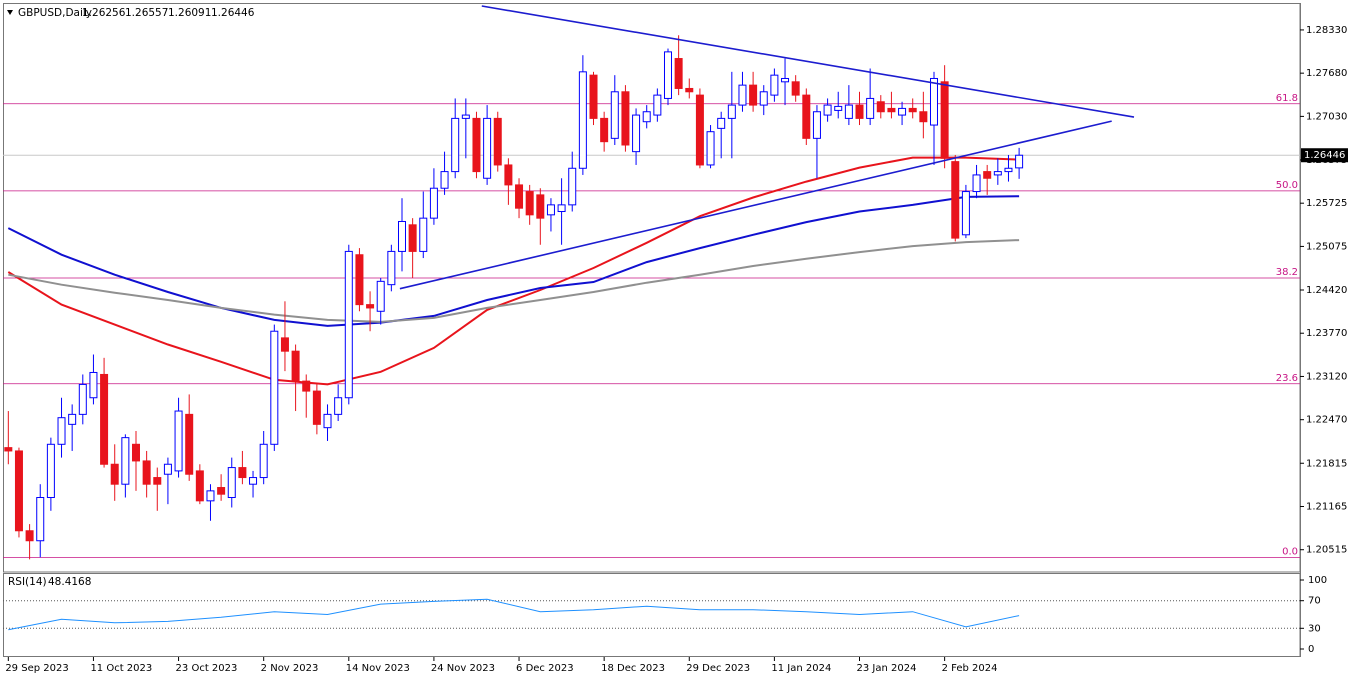  What do you see at coordinates (1326, 420) in the screenshot?
I see `y-tick-label: 1.22470` at bounding box center [1326, 420].